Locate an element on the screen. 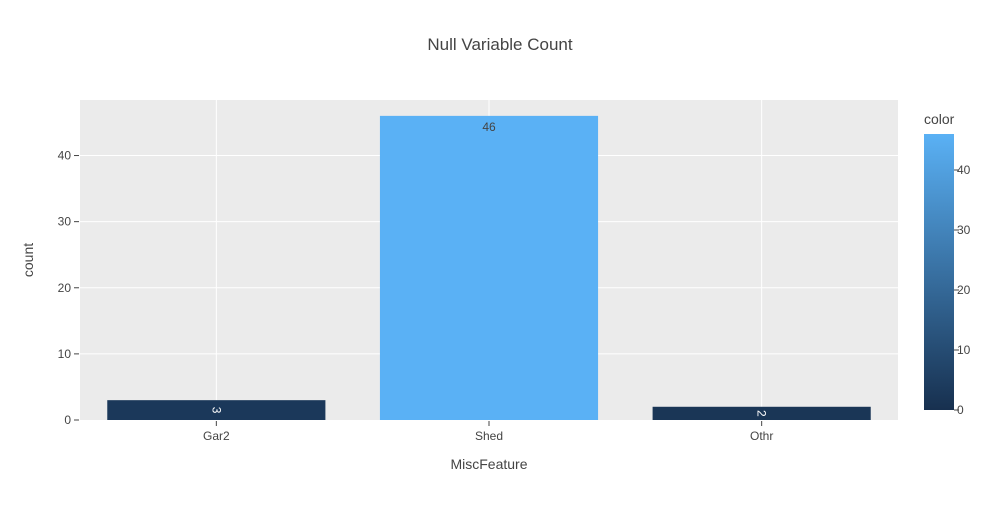 This screenshot has width=1000, height=505. chart-title: Null Variable Count is located at coordinates (499, 44).